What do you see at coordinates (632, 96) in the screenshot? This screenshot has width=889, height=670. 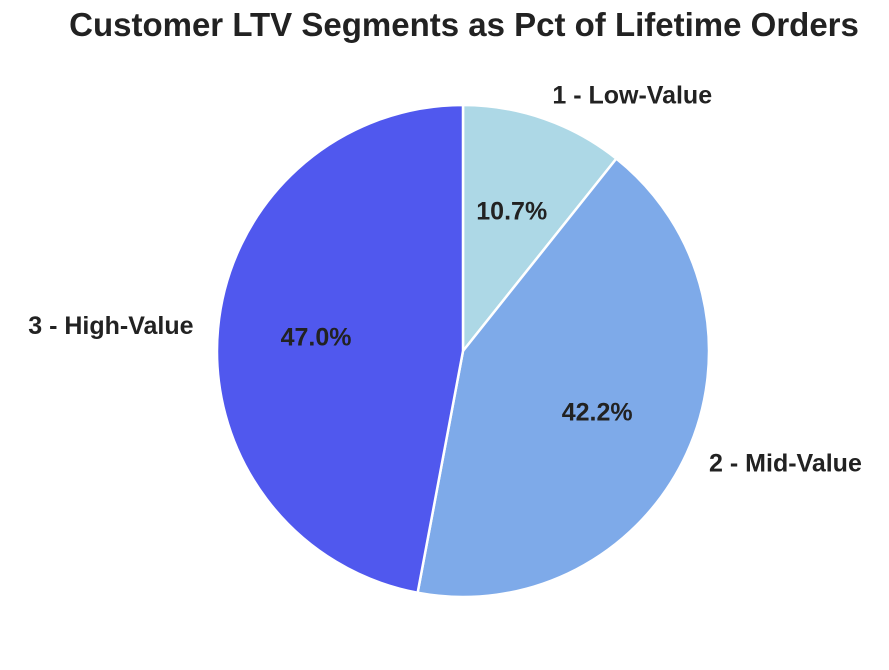 I see `slice-category-label: 1 - Low-Value` at bounding box center [632, 96].